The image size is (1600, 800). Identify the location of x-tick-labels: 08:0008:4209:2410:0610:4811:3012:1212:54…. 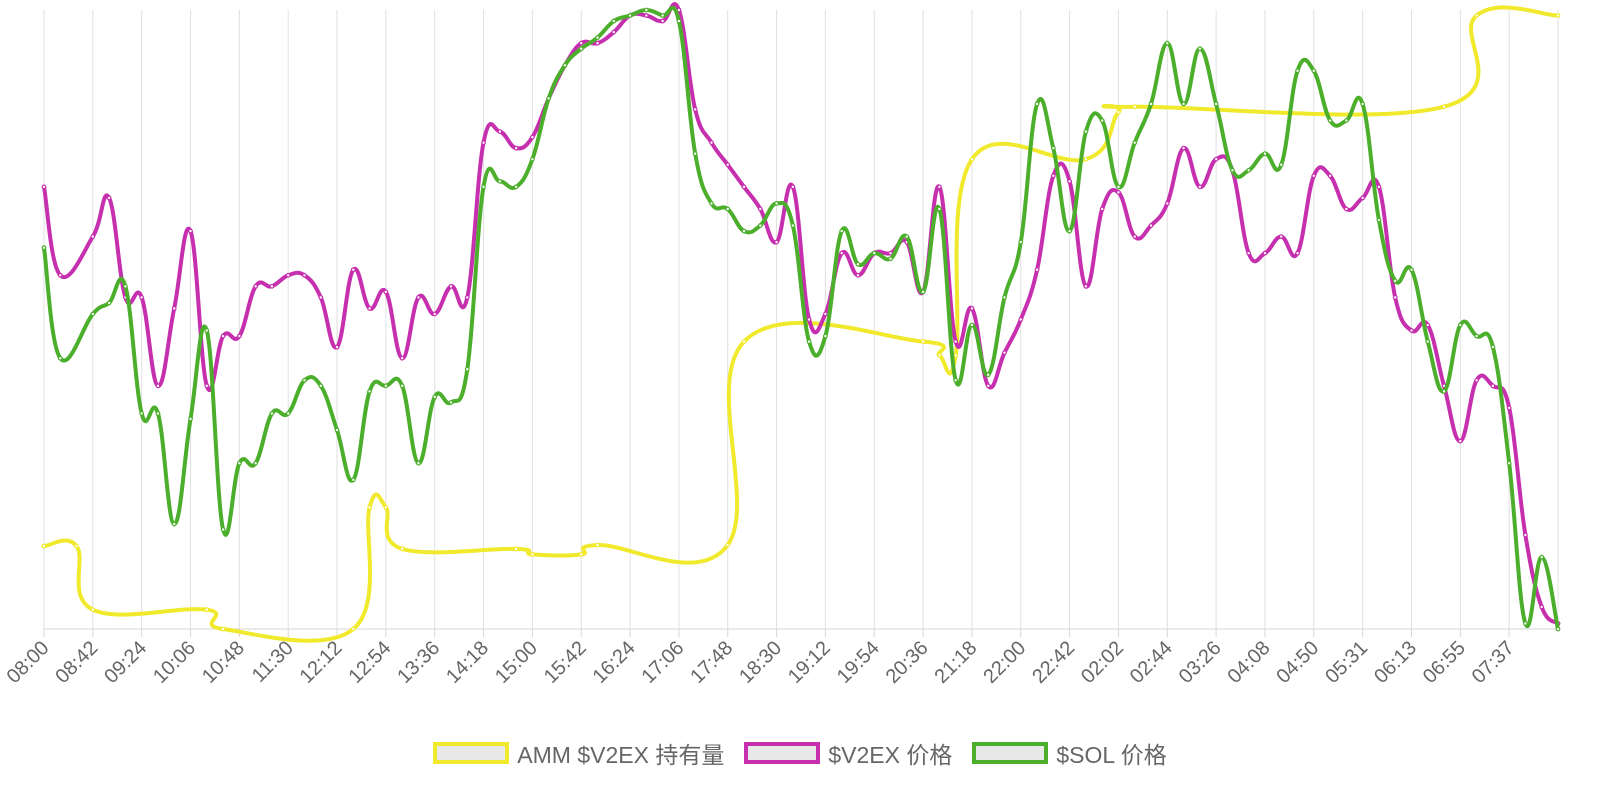
(761, 662).